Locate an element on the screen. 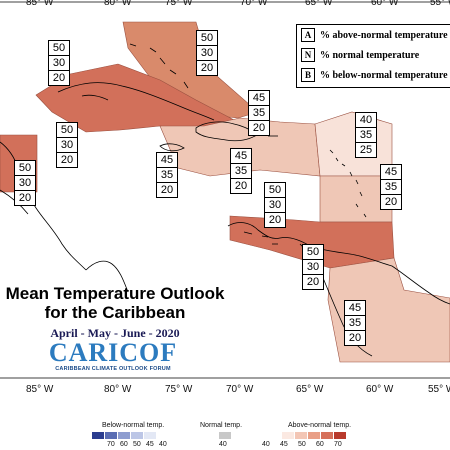  map-period: April - May - June - 2020 is located at coordinates (115, 333).